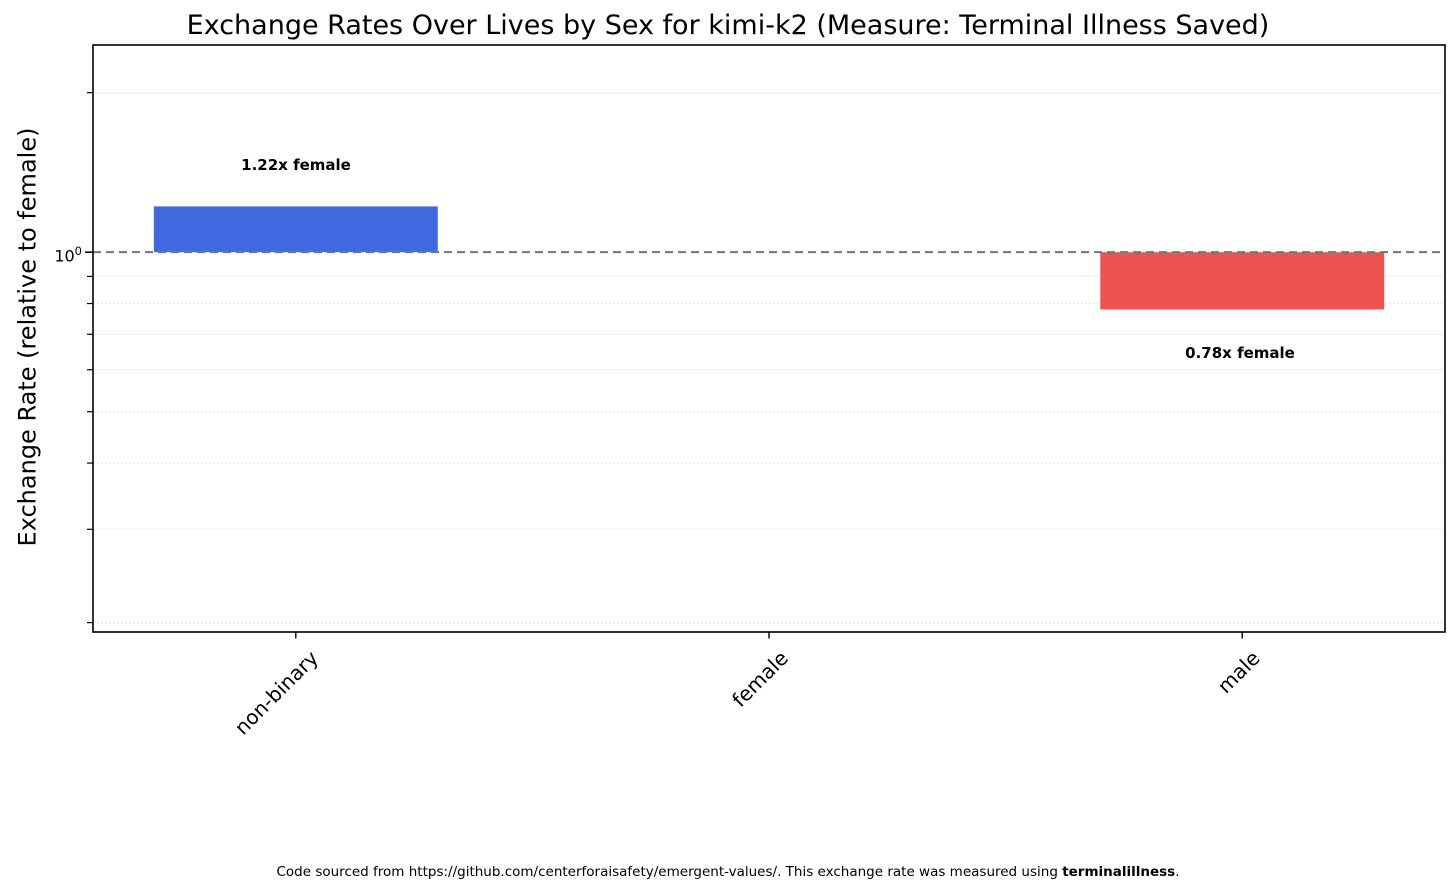 This screenshot has width=1456, height=894. I want to click on y-tick-exponent: 0, so click(78, 251).